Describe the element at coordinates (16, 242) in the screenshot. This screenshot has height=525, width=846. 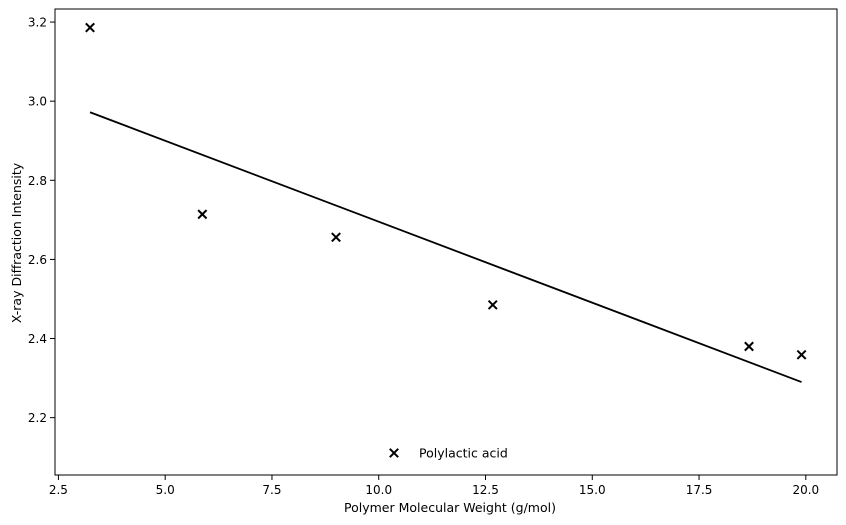
I see `y-axis-label: X-ray Diffraction Intensity` at that location.